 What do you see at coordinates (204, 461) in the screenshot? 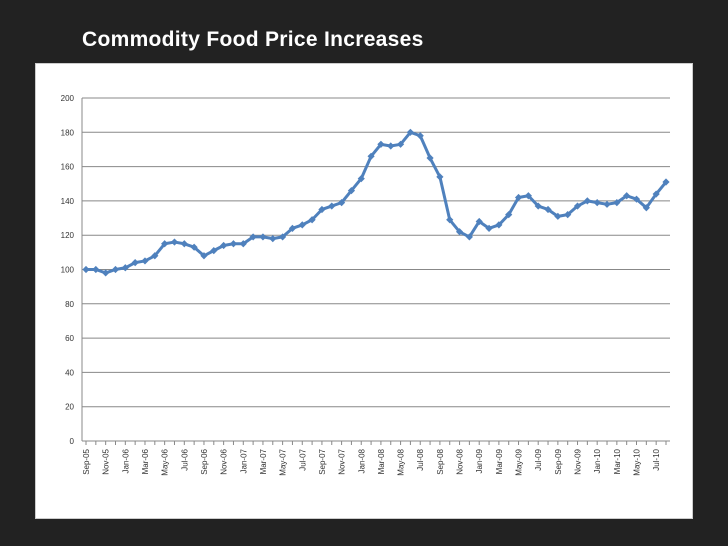
I see `x-tick-label: Sep-06` at bounding box center [204, 461].